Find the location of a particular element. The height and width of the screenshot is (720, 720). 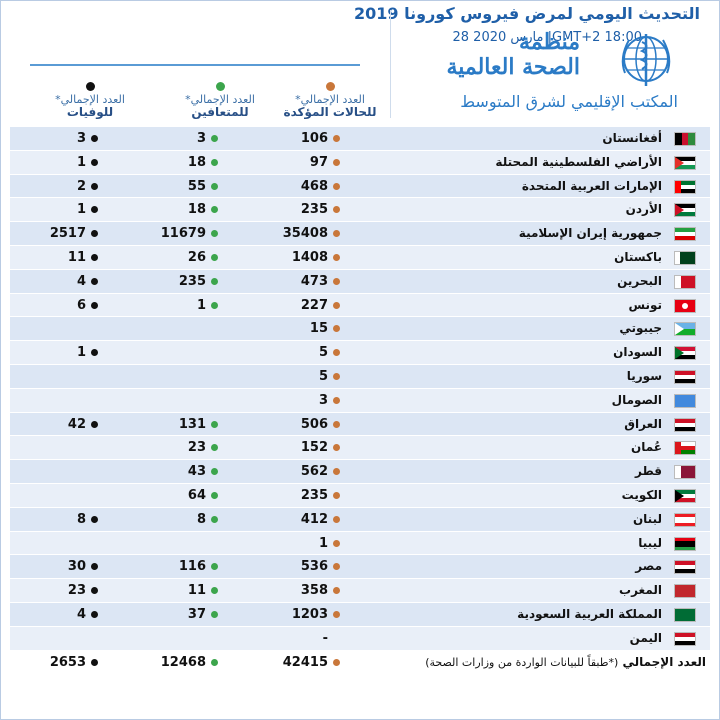

recovered-count: 1 is located at coordinates (201, 305).